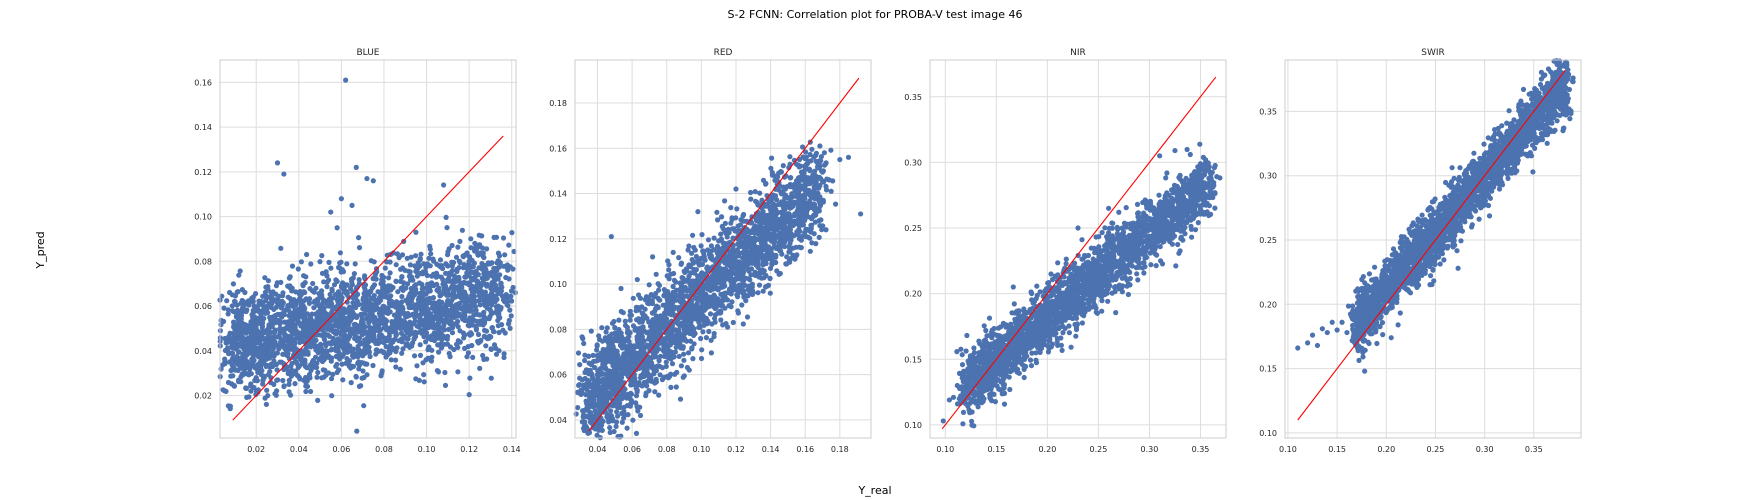 The height and width of the screenshot is (500, 1750). Describe the element at coordinates (203, 127) in the screenshot. I see `blue-ytick-label: 0.14` at that location.